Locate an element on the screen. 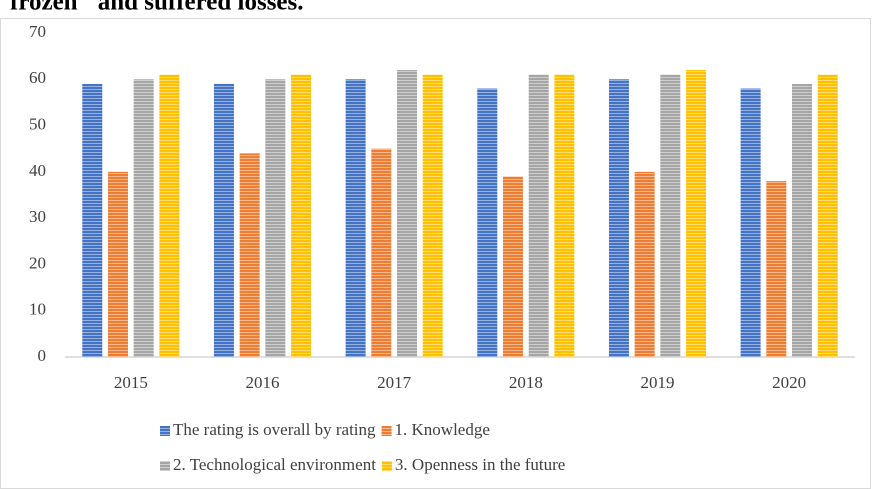  caption: frozen" and suffered losses. is located at coordinates (157, 8).